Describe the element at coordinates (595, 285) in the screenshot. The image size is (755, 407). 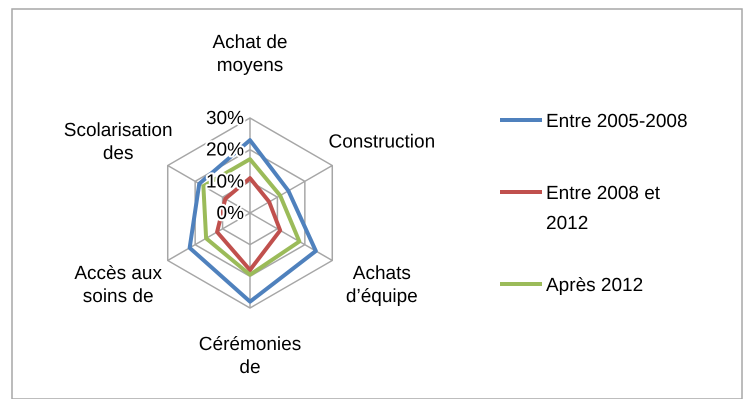
I see `legend-label: Après 2012` at that location.